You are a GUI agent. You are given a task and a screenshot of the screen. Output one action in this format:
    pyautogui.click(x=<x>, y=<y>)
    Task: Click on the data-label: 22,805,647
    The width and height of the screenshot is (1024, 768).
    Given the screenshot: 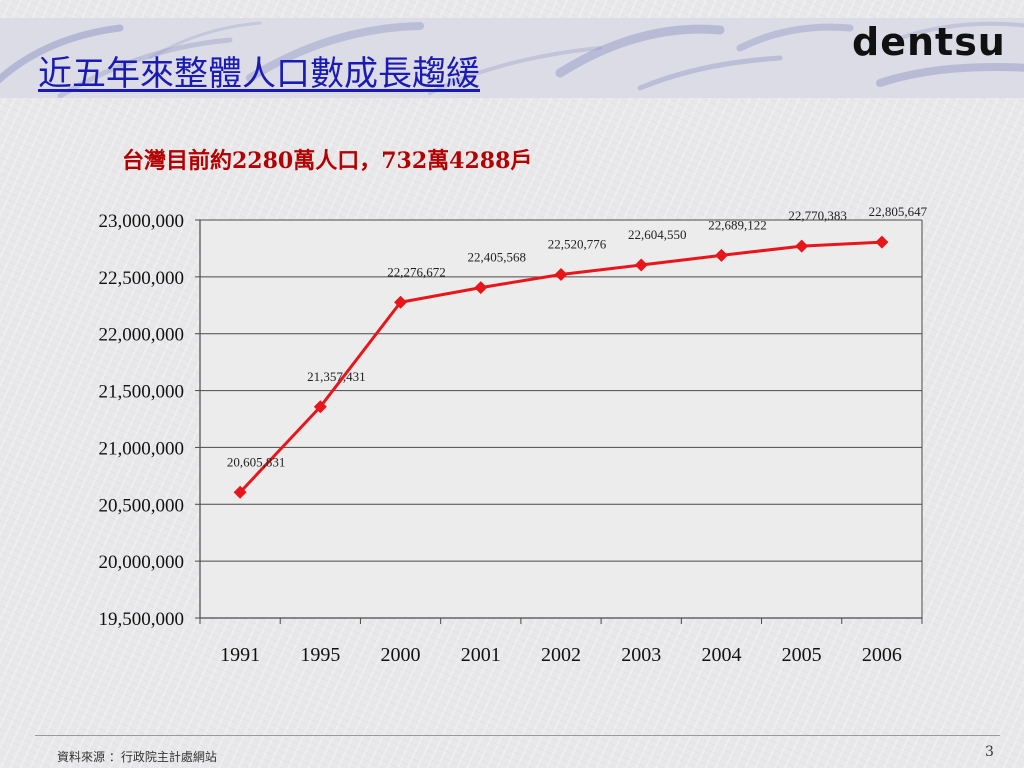 What is the action you would take?
    pyautogui.click(x=898, y=211)
    